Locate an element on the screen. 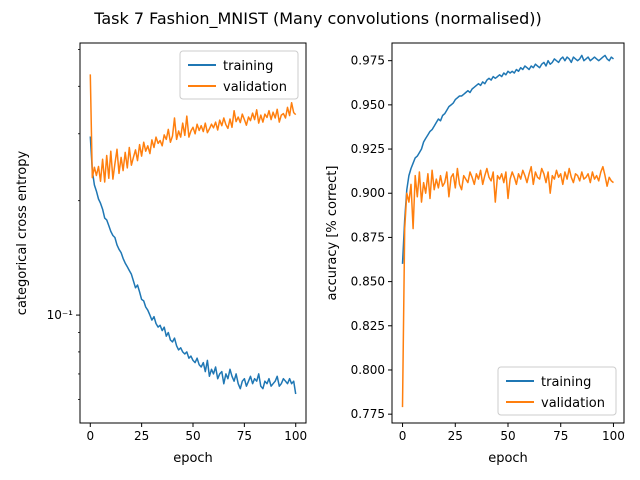 The height and width of the screenshot is (480, 640). accuracy-ytick-label: 0.950 is located at coordinates (368, 105).